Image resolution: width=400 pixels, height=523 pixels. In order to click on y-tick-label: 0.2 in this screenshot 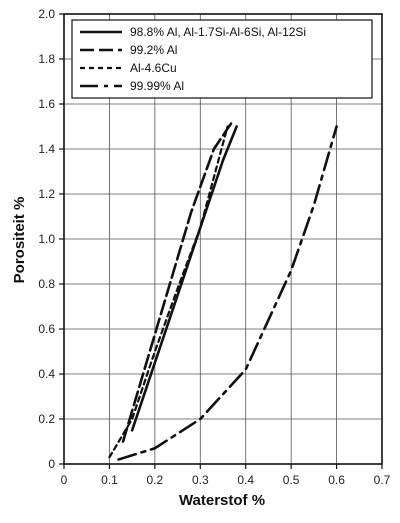, I will do `click(46, 419)`.